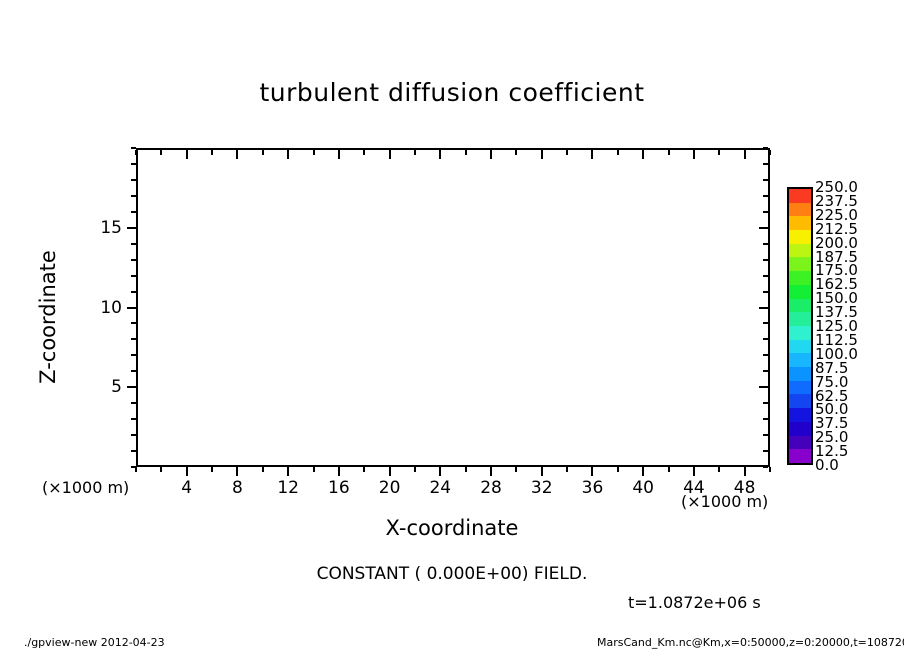 The image size is (904, 654). I want to click on colorbar-tick-label: 137.5, so click(836, 312).